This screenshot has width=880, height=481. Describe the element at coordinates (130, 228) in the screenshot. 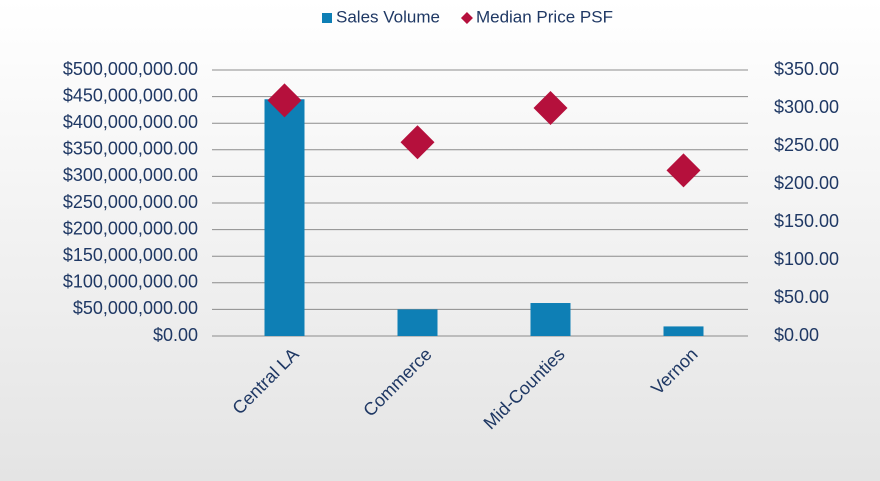

I see `y-tick-label: $200,000,000.00` at that location.